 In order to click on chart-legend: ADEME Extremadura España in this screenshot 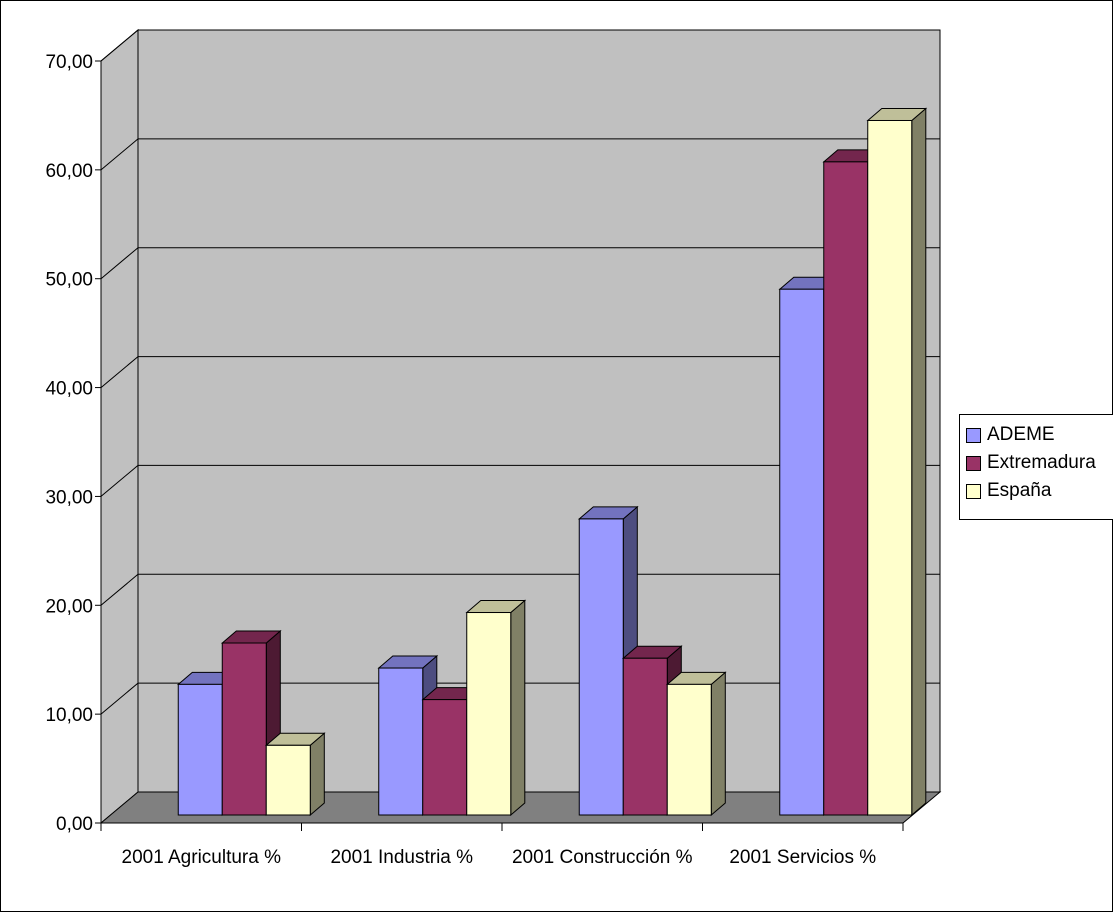, I will do `click(1036, 467)`.